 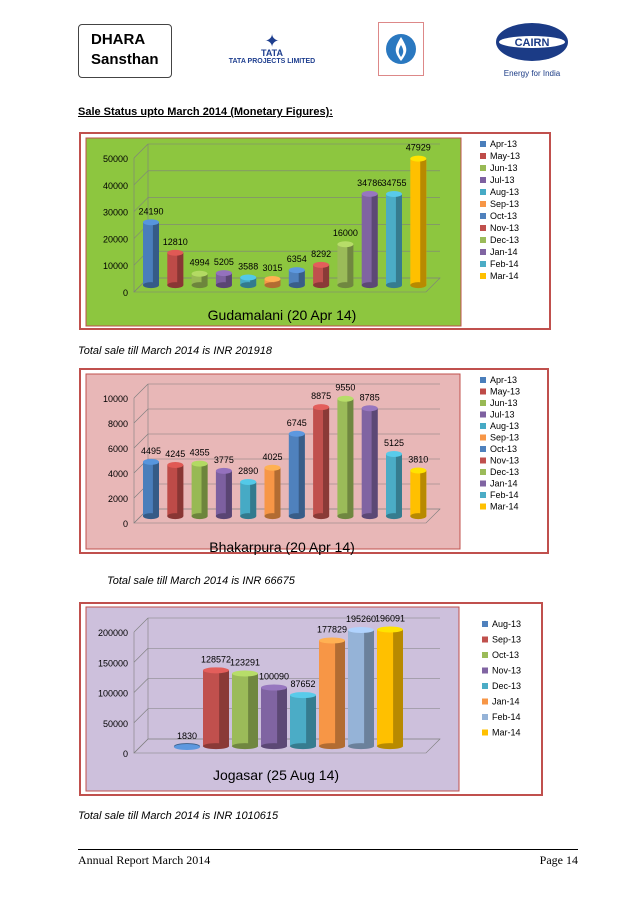 I want to click on tata-projects-logo: ✦ TATA TATA PROJECTS LIMITED, so click(x=272, y=48).